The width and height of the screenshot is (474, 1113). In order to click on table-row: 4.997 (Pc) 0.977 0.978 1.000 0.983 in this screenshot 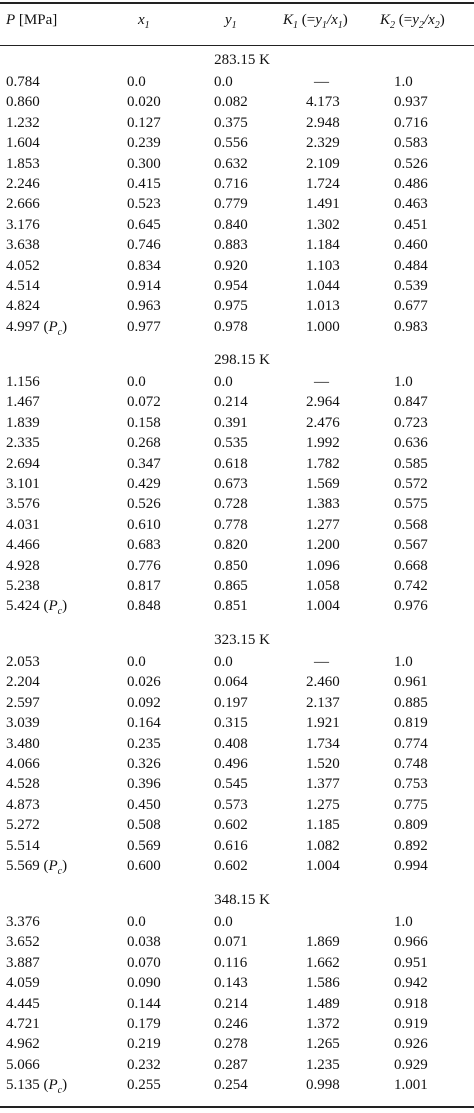, I will do `click(237, 329)`.